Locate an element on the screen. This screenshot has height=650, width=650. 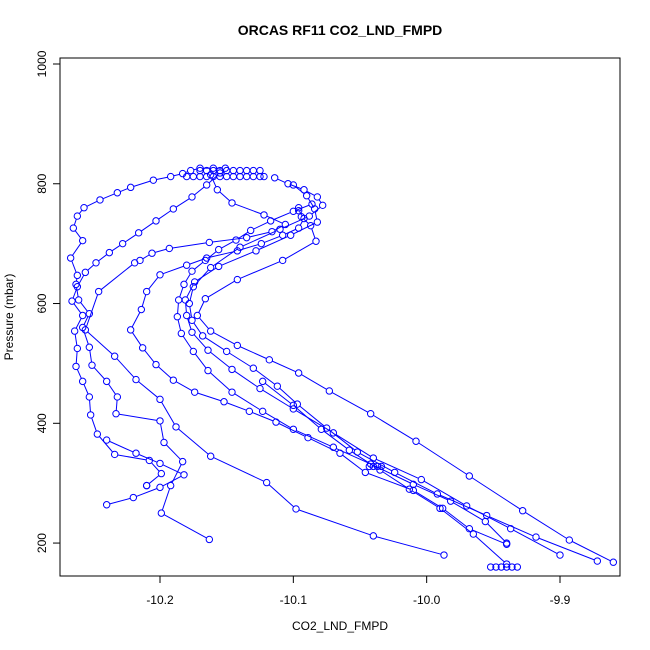
chart-title: ORCAS RF11 CO2_LND_FMPD is located at coordinates (340, 30).